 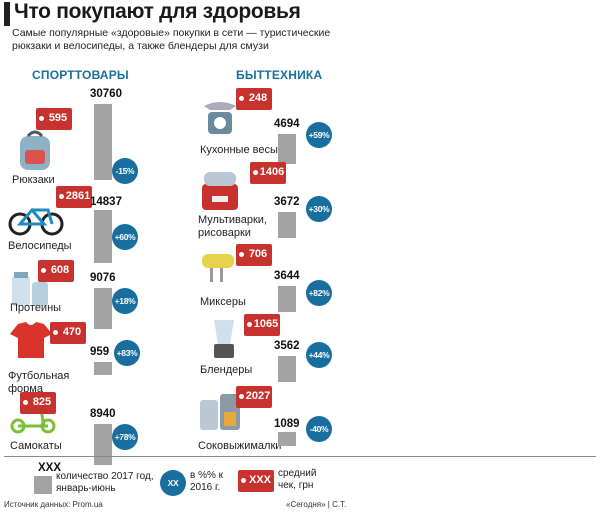 What do you see at coordinates (287, 124) in the screenshot?
I see `quantity-value: 4694` at bounding box center [287, 124].